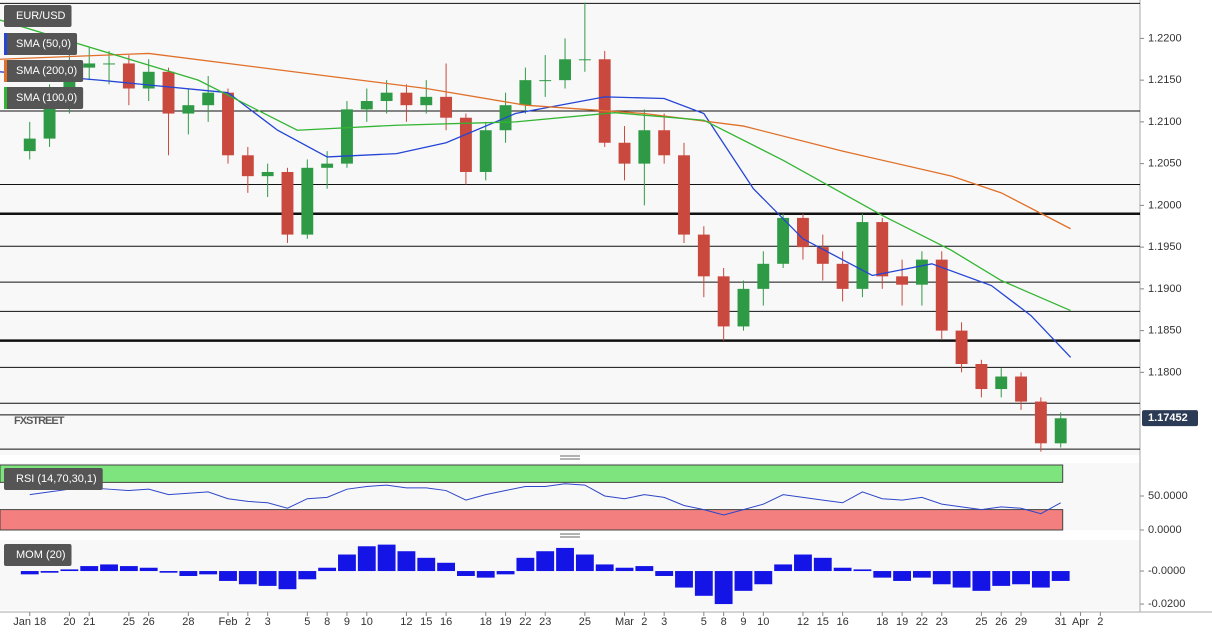 Image resolution: width=1212 pixels, height=635 pixels. I want to click on panel-label: SMA (200,0), so click(46, 71).